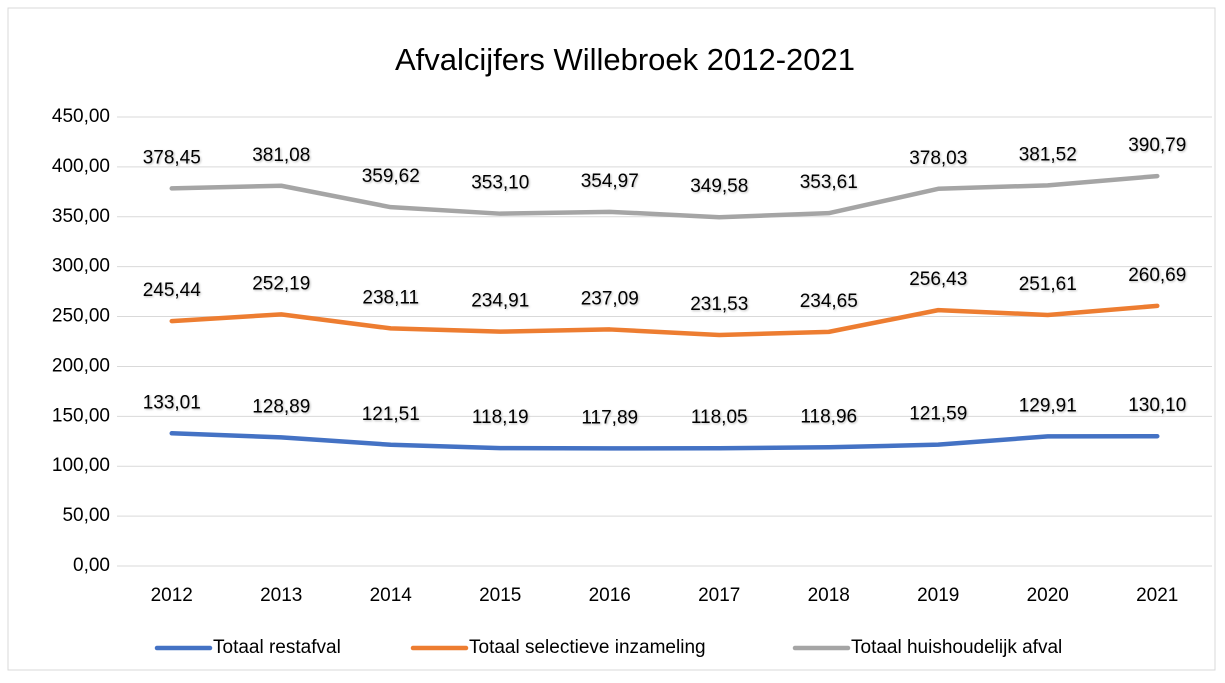 The image size is (1225, 683). Describe the element at coordinates (91, 565) in the screenshot. I see `y-tick-label: 0,00` at that location.